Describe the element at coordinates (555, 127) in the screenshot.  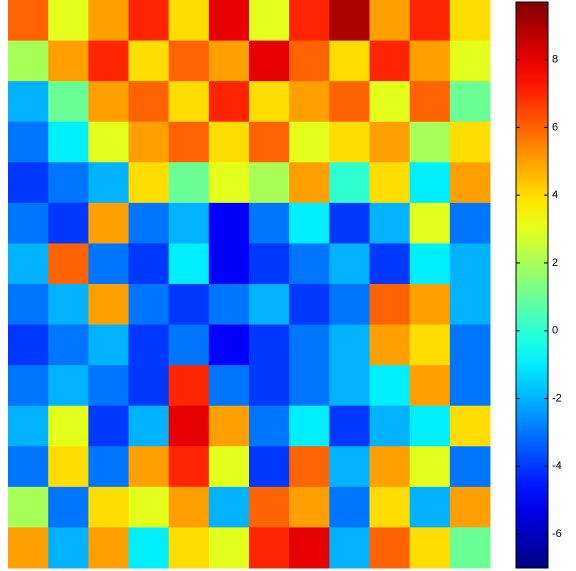
I see `colorbar-tick-label: 6` at that location.